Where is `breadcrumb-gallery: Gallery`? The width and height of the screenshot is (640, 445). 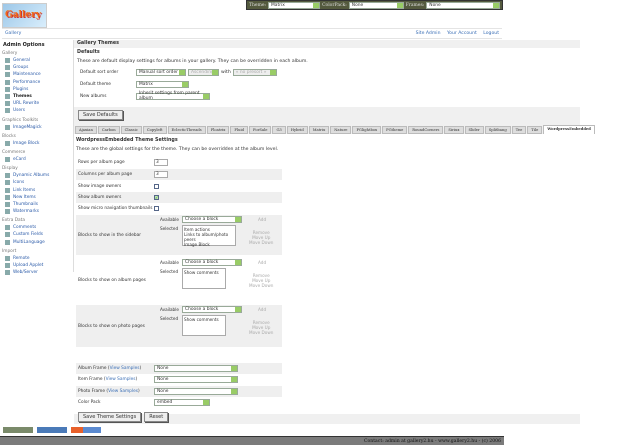 breadcrumb-gallery: Gallery is located at coordinates (13, 33).